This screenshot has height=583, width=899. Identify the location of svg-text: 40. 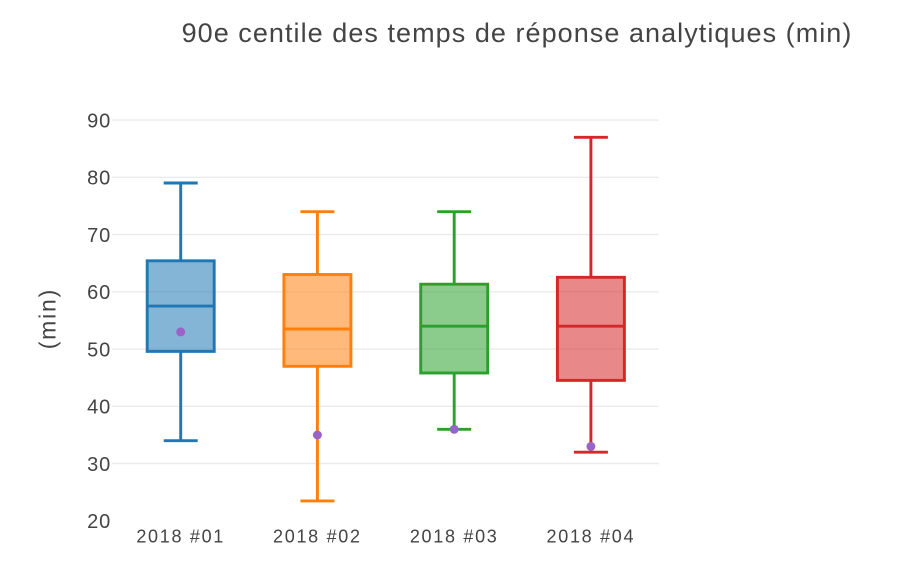
(99, 408).